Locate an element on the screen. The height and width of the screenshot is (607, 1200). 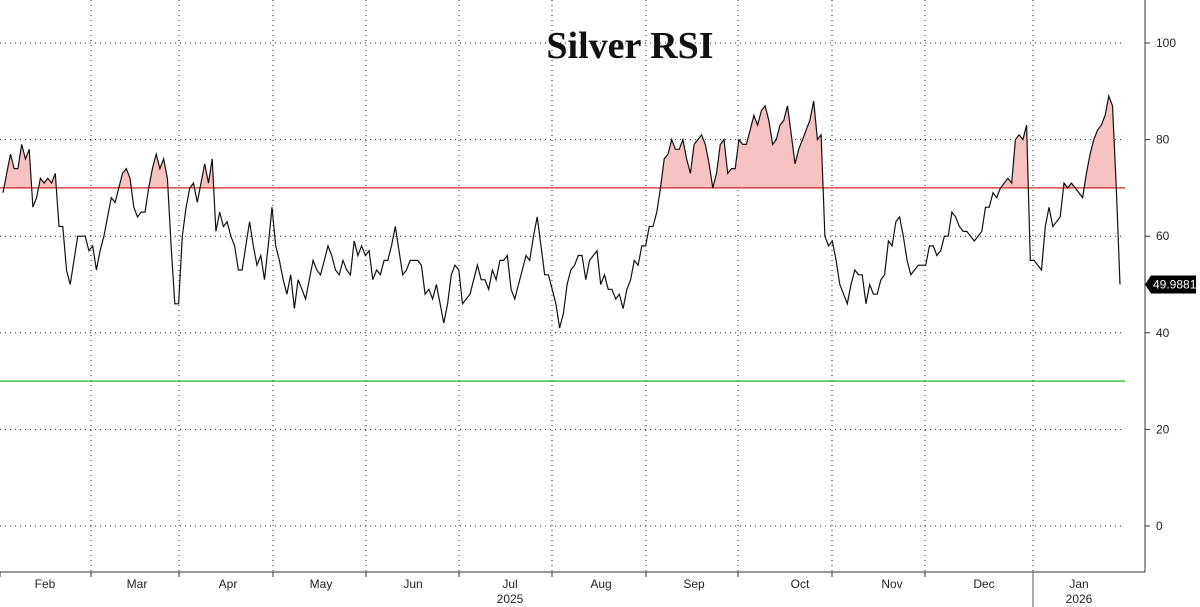
x-tick-label-aug: Aug is located at coordinates (600, 584).